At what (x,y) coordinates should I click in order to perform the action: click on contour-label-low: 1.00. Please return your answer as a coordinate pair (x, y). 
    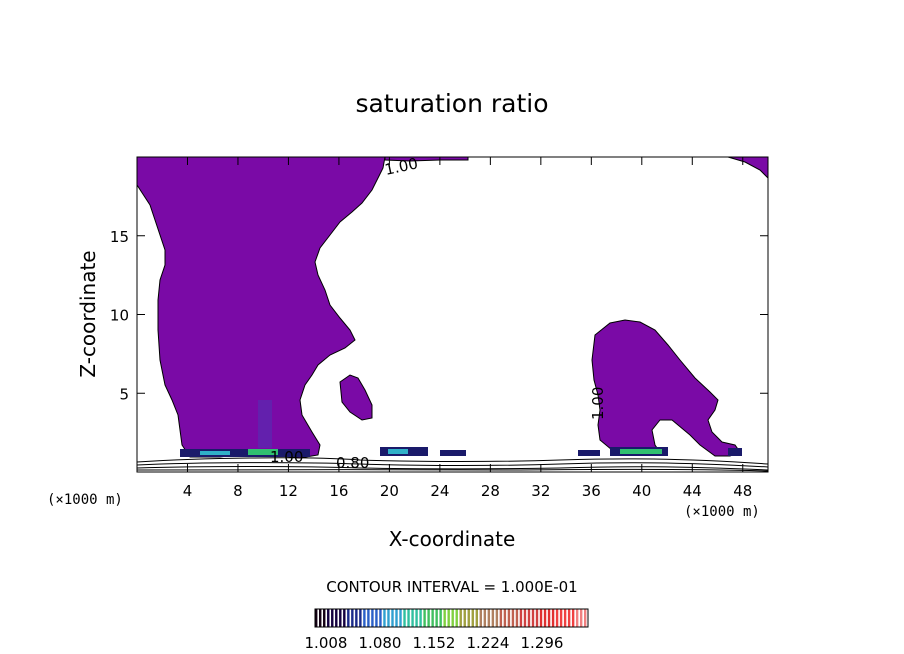
    Looking at the image, I should click on (286, 457).